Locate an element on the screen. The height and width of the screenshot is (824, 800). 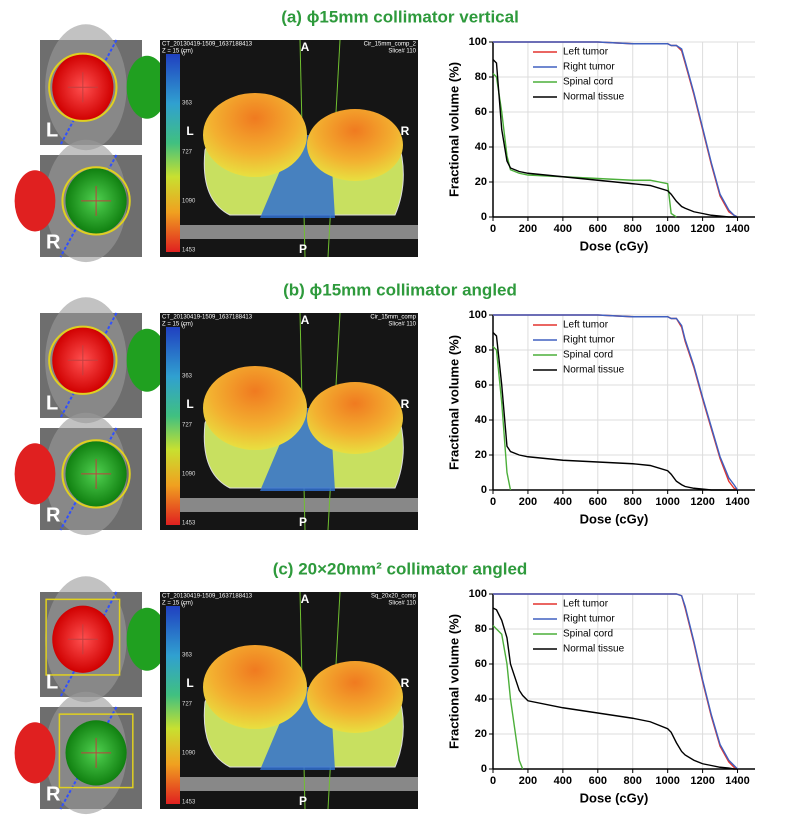
legend-label: Spinal cord is located at coordinates (588, 355).